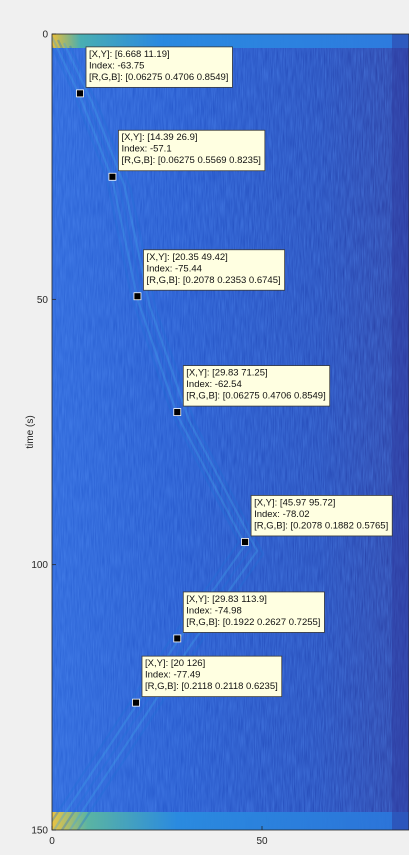 The width and height of the screenshot is (409, 855). I want to click on datatip-xy: [X,Y]: [29.83 71.25], so click(226, 373).